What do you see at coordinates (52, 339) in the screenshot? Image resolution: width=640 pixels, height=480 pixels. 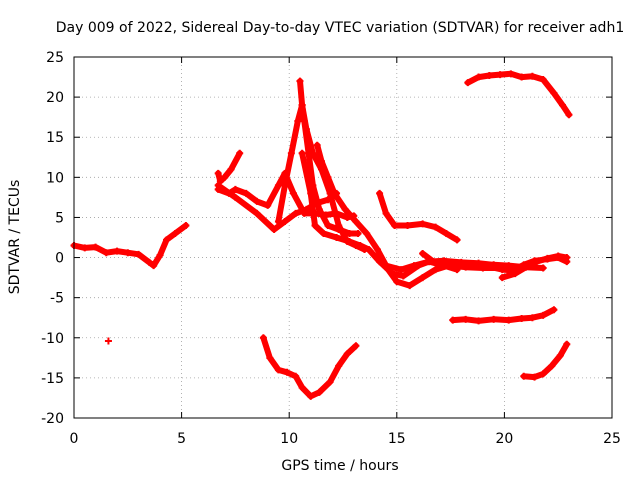 I see `y-tick-label: -10` at bounding box center [52, 339].